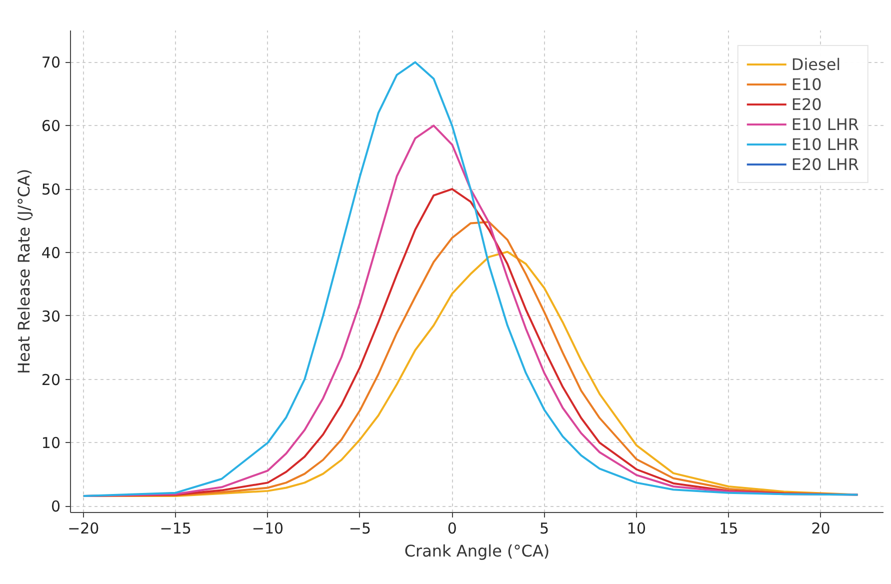  I want to click on legend-label: E10, so click(806, 84).